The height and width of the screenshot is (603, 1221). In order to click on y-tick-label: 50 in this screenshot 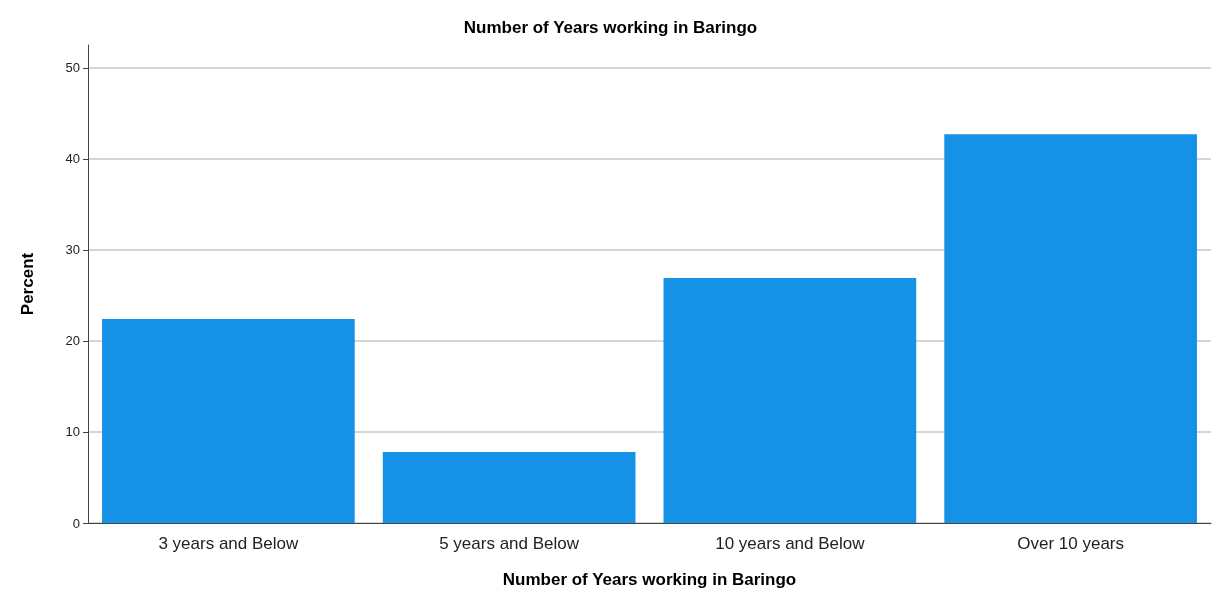, I will do `click(72, 68)`.